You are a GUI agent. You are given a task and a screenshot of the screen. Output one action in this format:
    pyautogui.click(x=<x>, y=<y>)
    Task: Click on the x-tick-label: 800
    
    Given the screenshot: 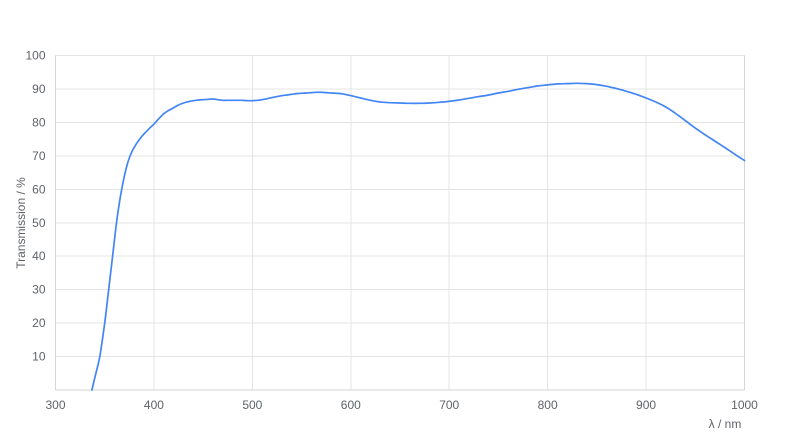 What is the action you would take?
    pyautogui.click(x=548, y=405)
    